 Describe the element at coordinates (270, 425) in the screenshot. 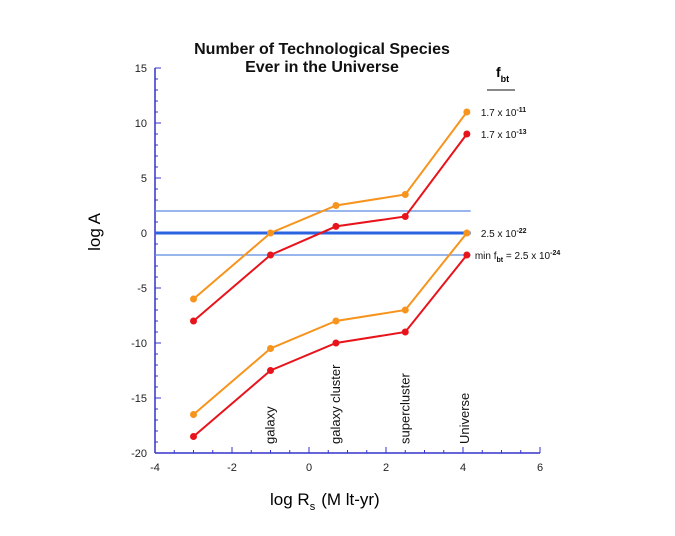

I see `region-label: galaxy` at that location.